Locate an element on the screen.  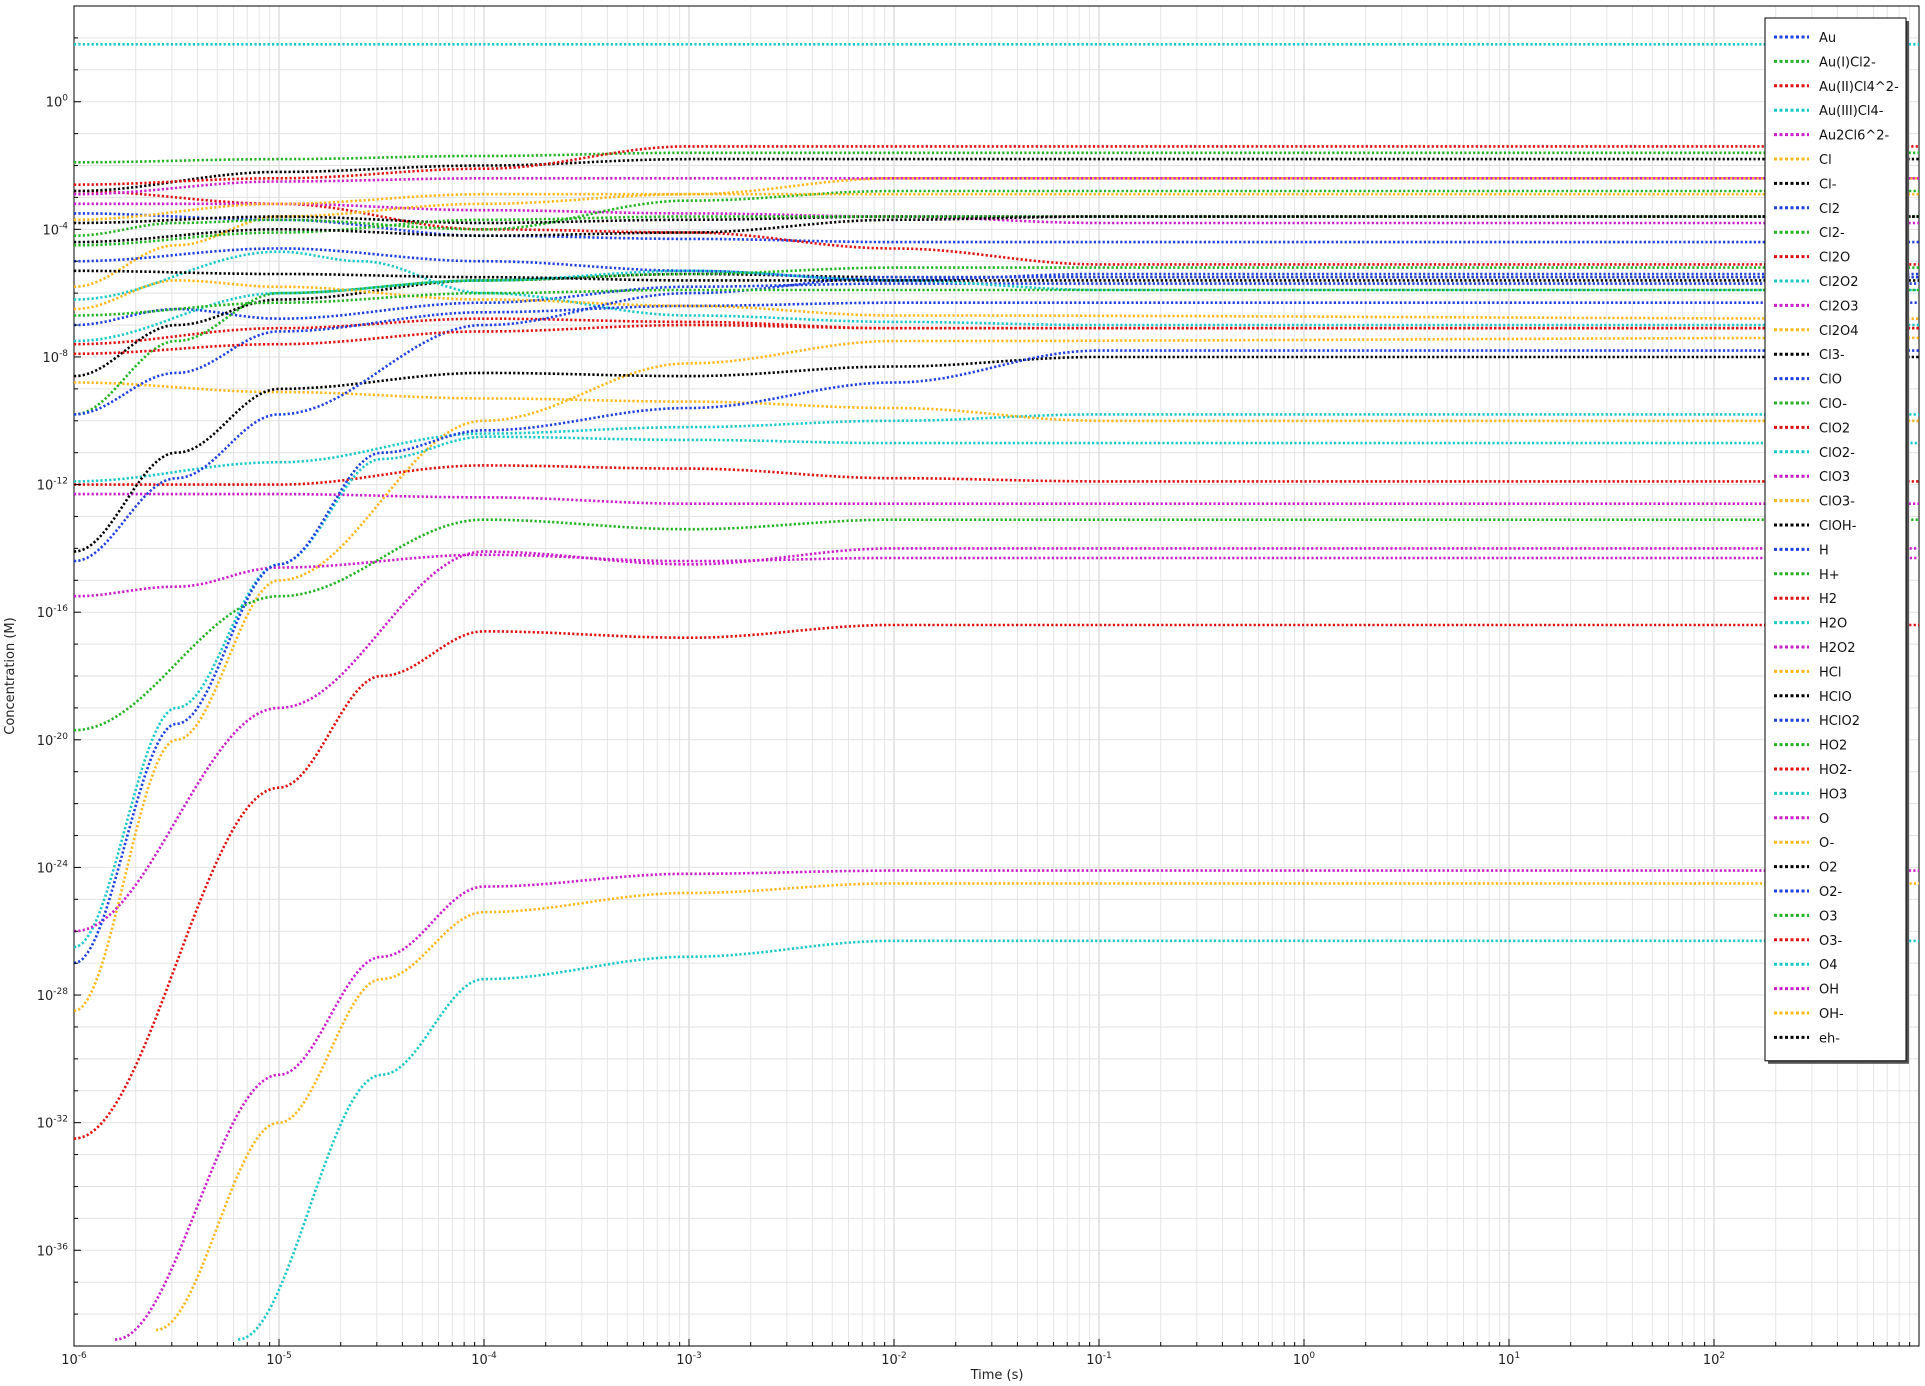
series-line-HCl is located at coordinates (996, 299).